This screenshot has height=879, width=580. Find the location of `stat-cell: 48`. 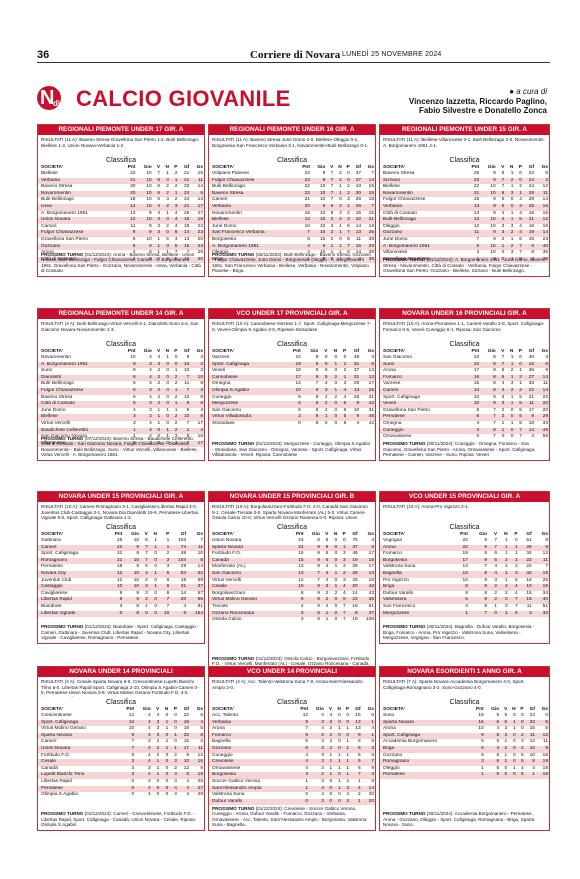

stat-cell: 48 is located at coordinates (367, 417).